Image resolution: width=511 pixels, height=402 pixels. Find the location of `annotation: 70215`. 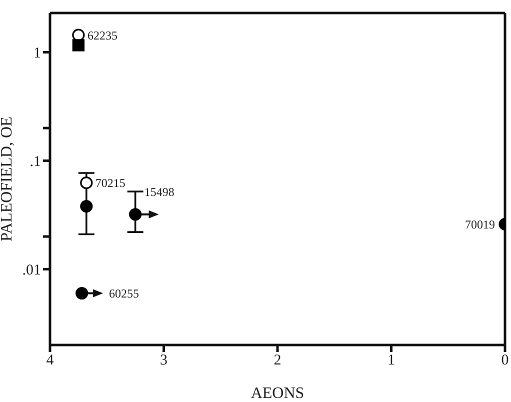

annotation: 70215 is located at coordinates (110, 183).